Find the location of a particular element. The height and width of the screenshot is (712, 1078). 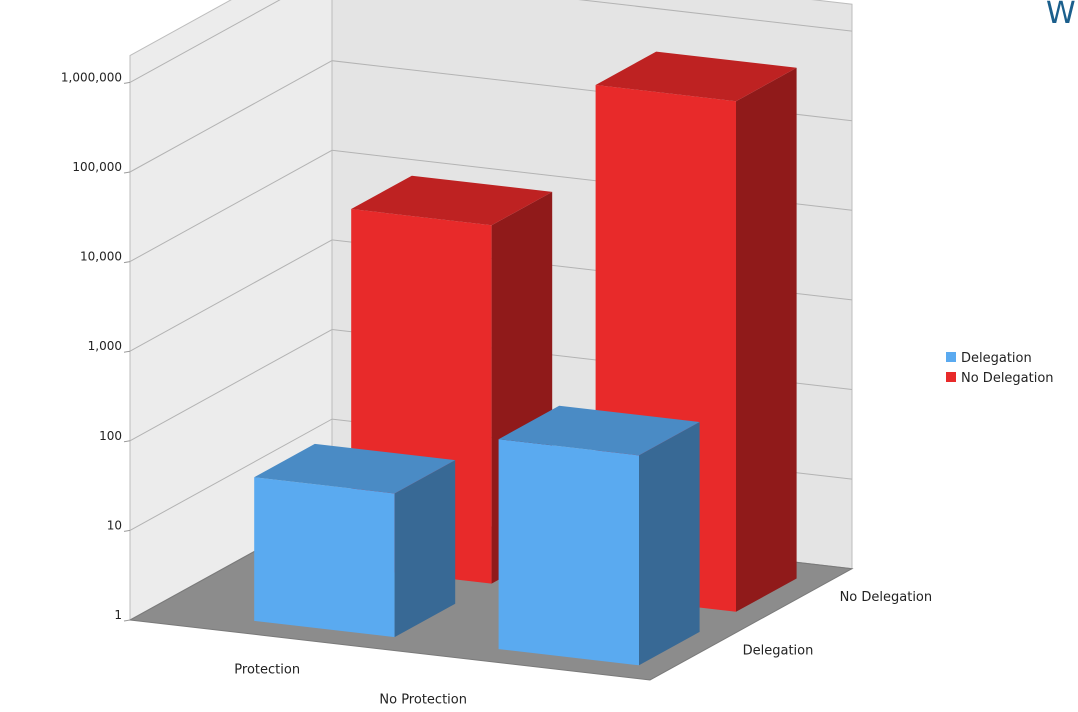

bar-delegation-no-protection is located at coordinates (599, 535).